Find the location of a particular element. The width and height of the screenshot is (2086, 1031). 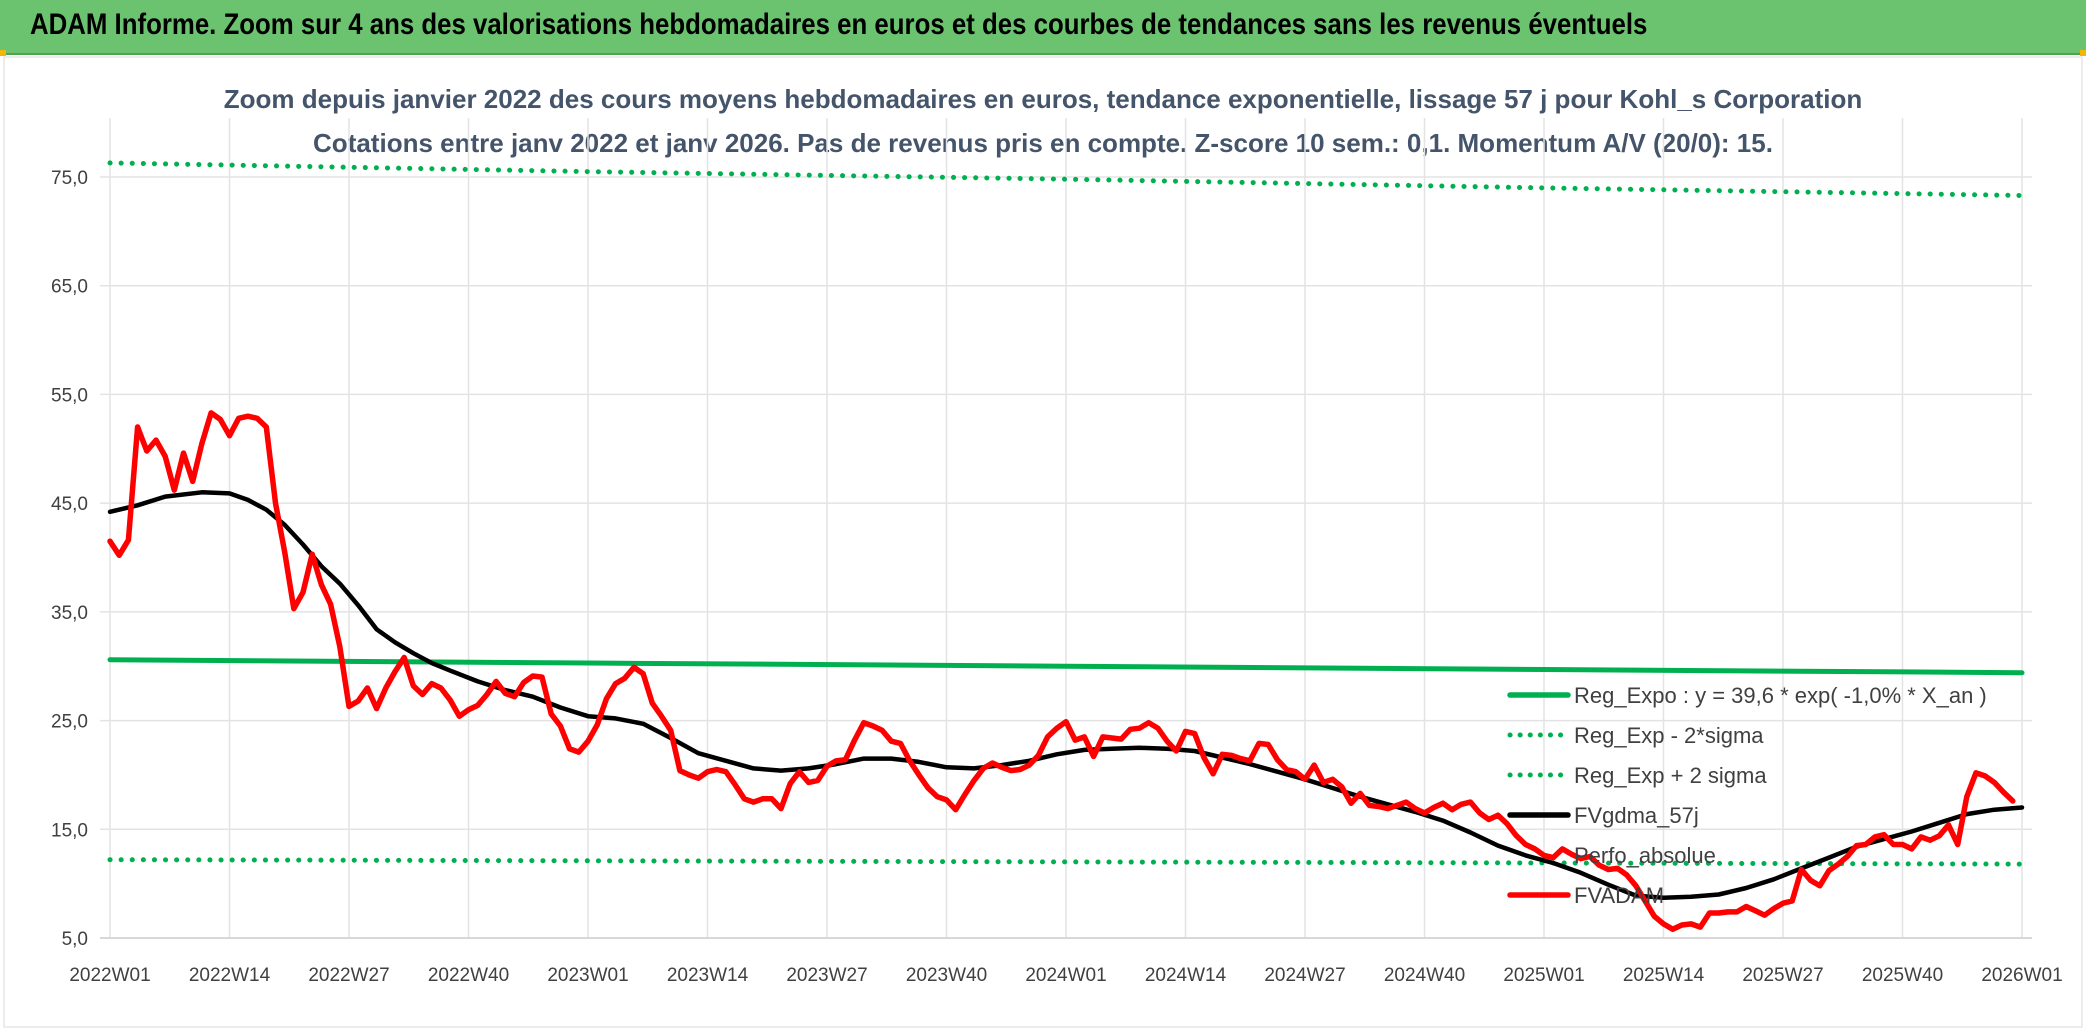

y-tick-label: 15,0 is located at coordinates (69, 830).